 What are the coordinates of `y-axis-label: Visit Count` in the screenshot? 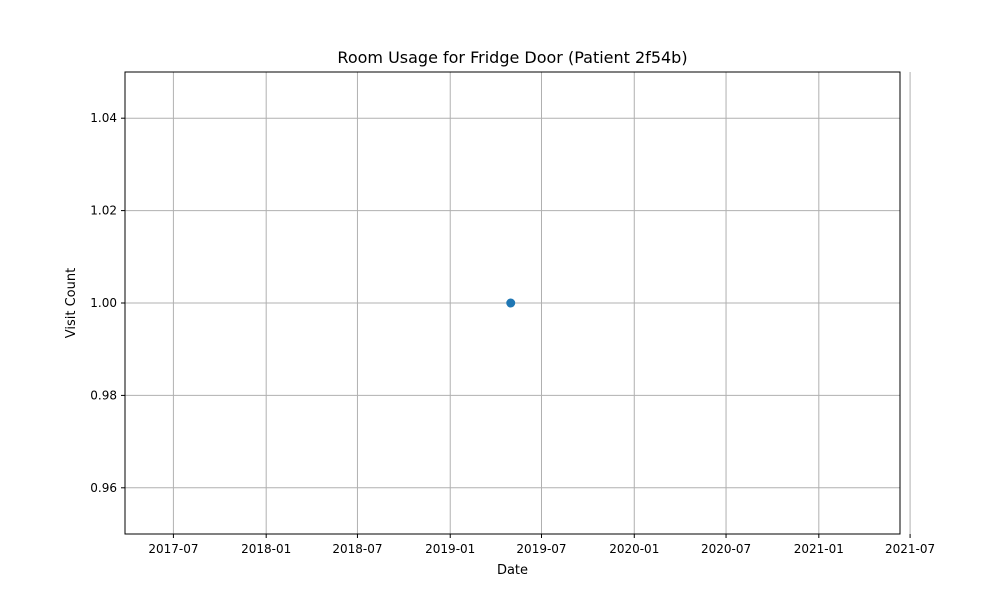 It's located at (71, 303).